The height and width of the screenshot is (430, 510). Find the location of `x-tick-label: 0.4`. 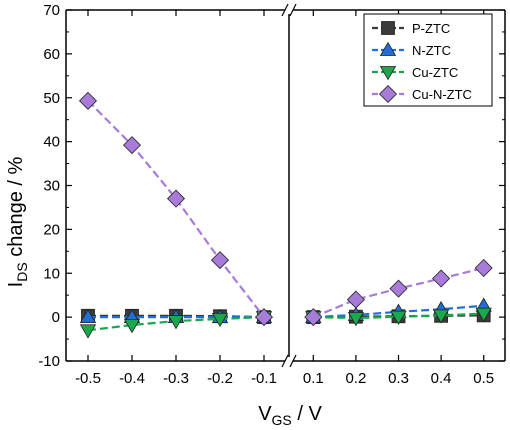

x-tick-label: 0.4 is located at coordinates (441, 378).